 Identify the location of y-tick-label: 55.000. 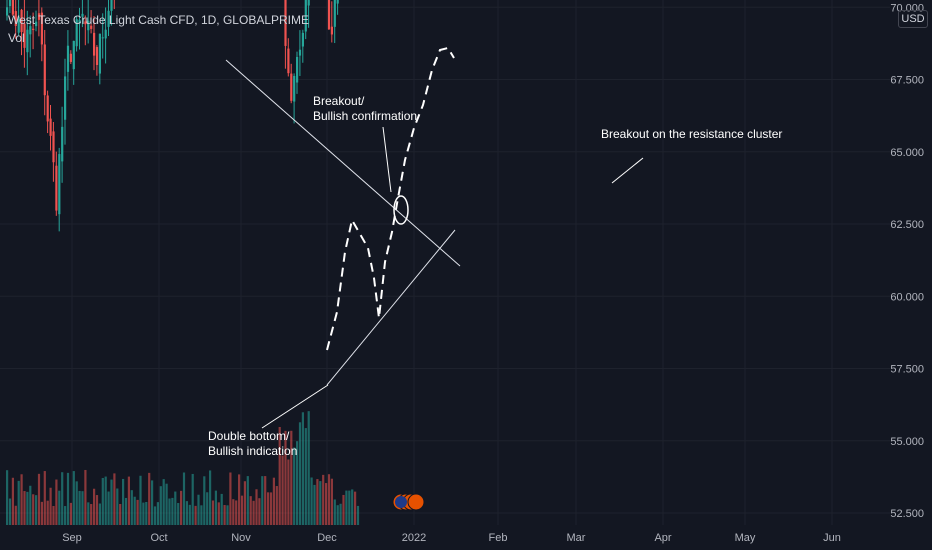
(907, 442).